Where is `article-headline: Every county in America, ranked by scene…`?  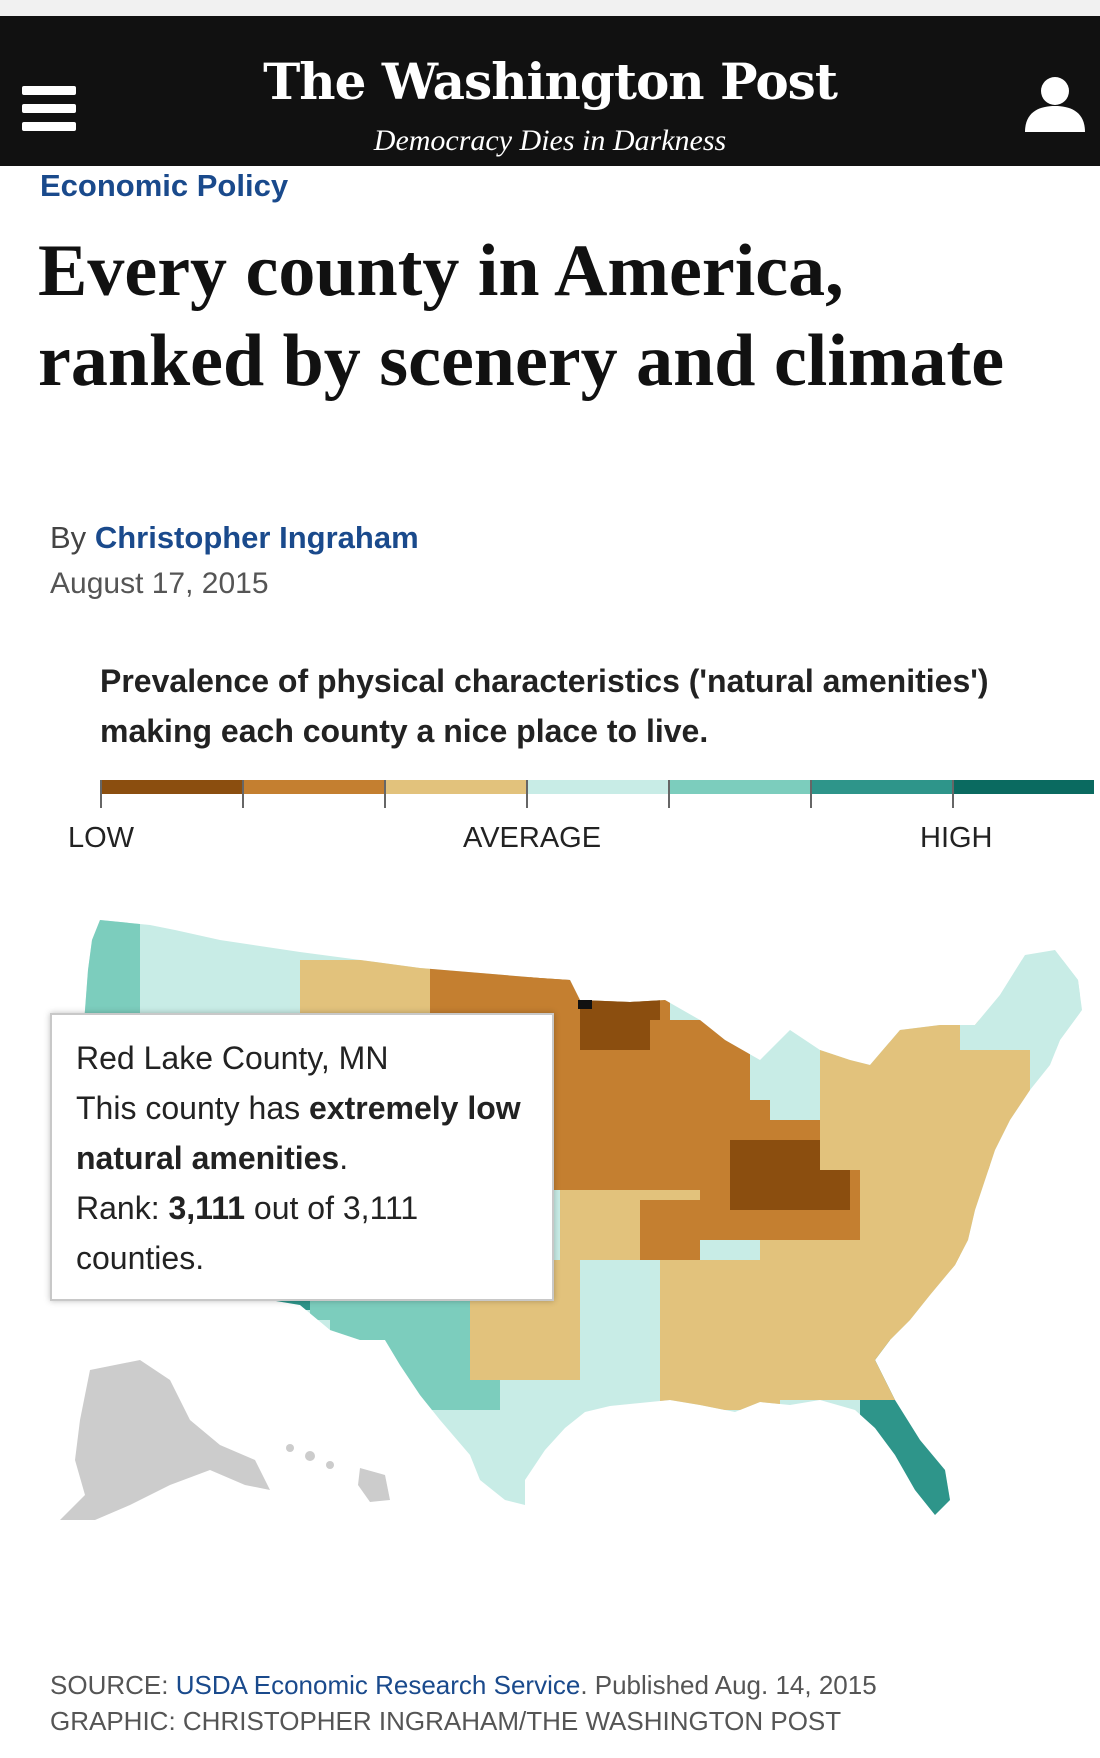
article-headline: Every county in America, ranked by scene… is located at coordinates (521, 316).